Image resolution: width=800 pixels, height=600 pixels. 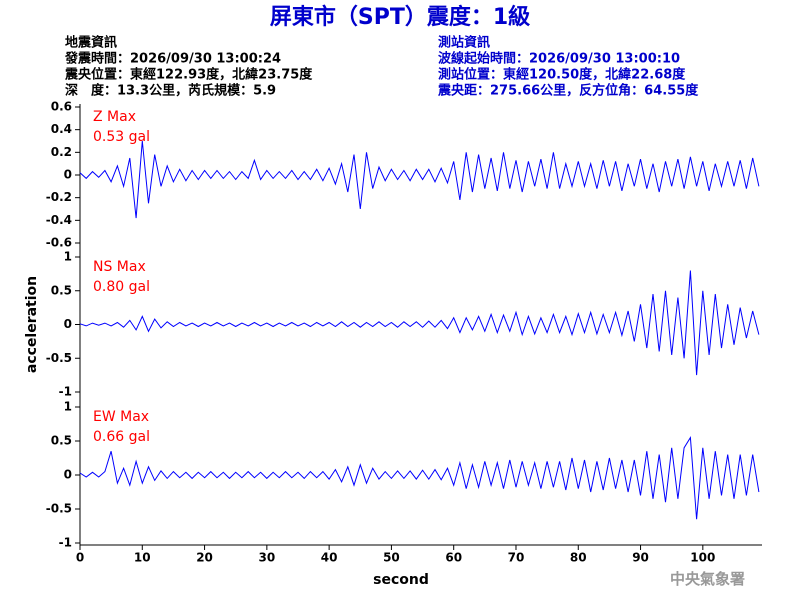 I want to click on max-label: 0.80 gal, so click(x=121, y=287).